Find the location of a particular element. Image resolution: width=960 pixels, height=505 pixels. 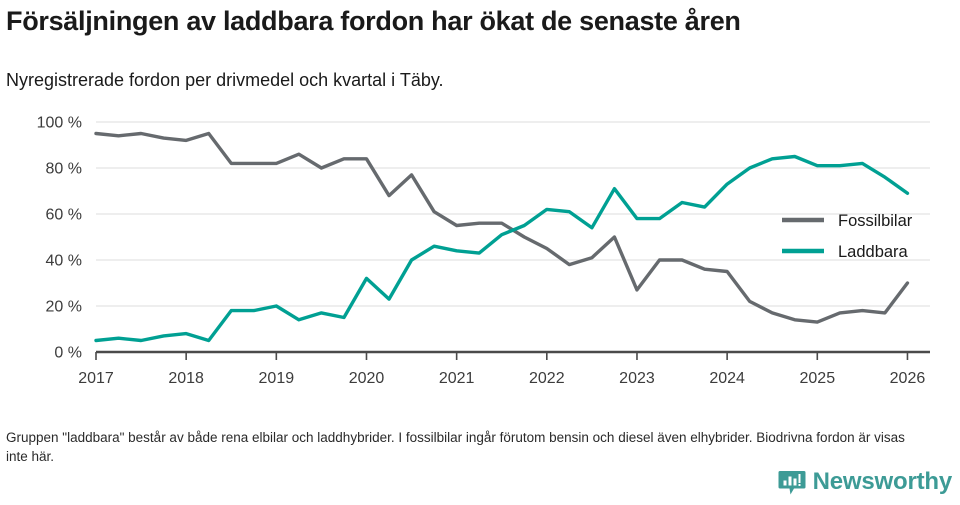

chart-legend: Fossilbilar Laddbara is located at coordinates (847, 236).